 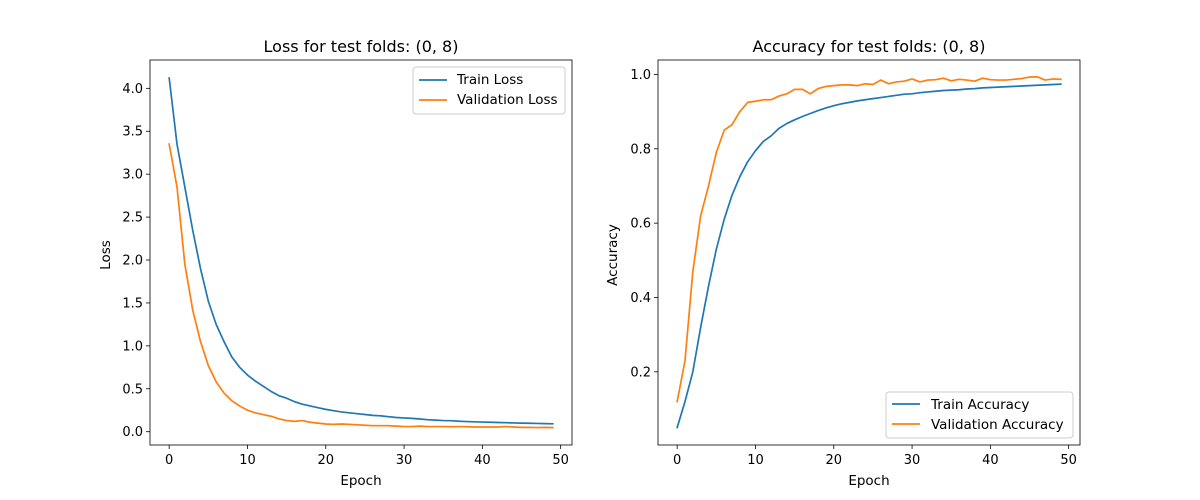 I want to click on loss-x-tick-label: 20, so click(x=325, y=460).